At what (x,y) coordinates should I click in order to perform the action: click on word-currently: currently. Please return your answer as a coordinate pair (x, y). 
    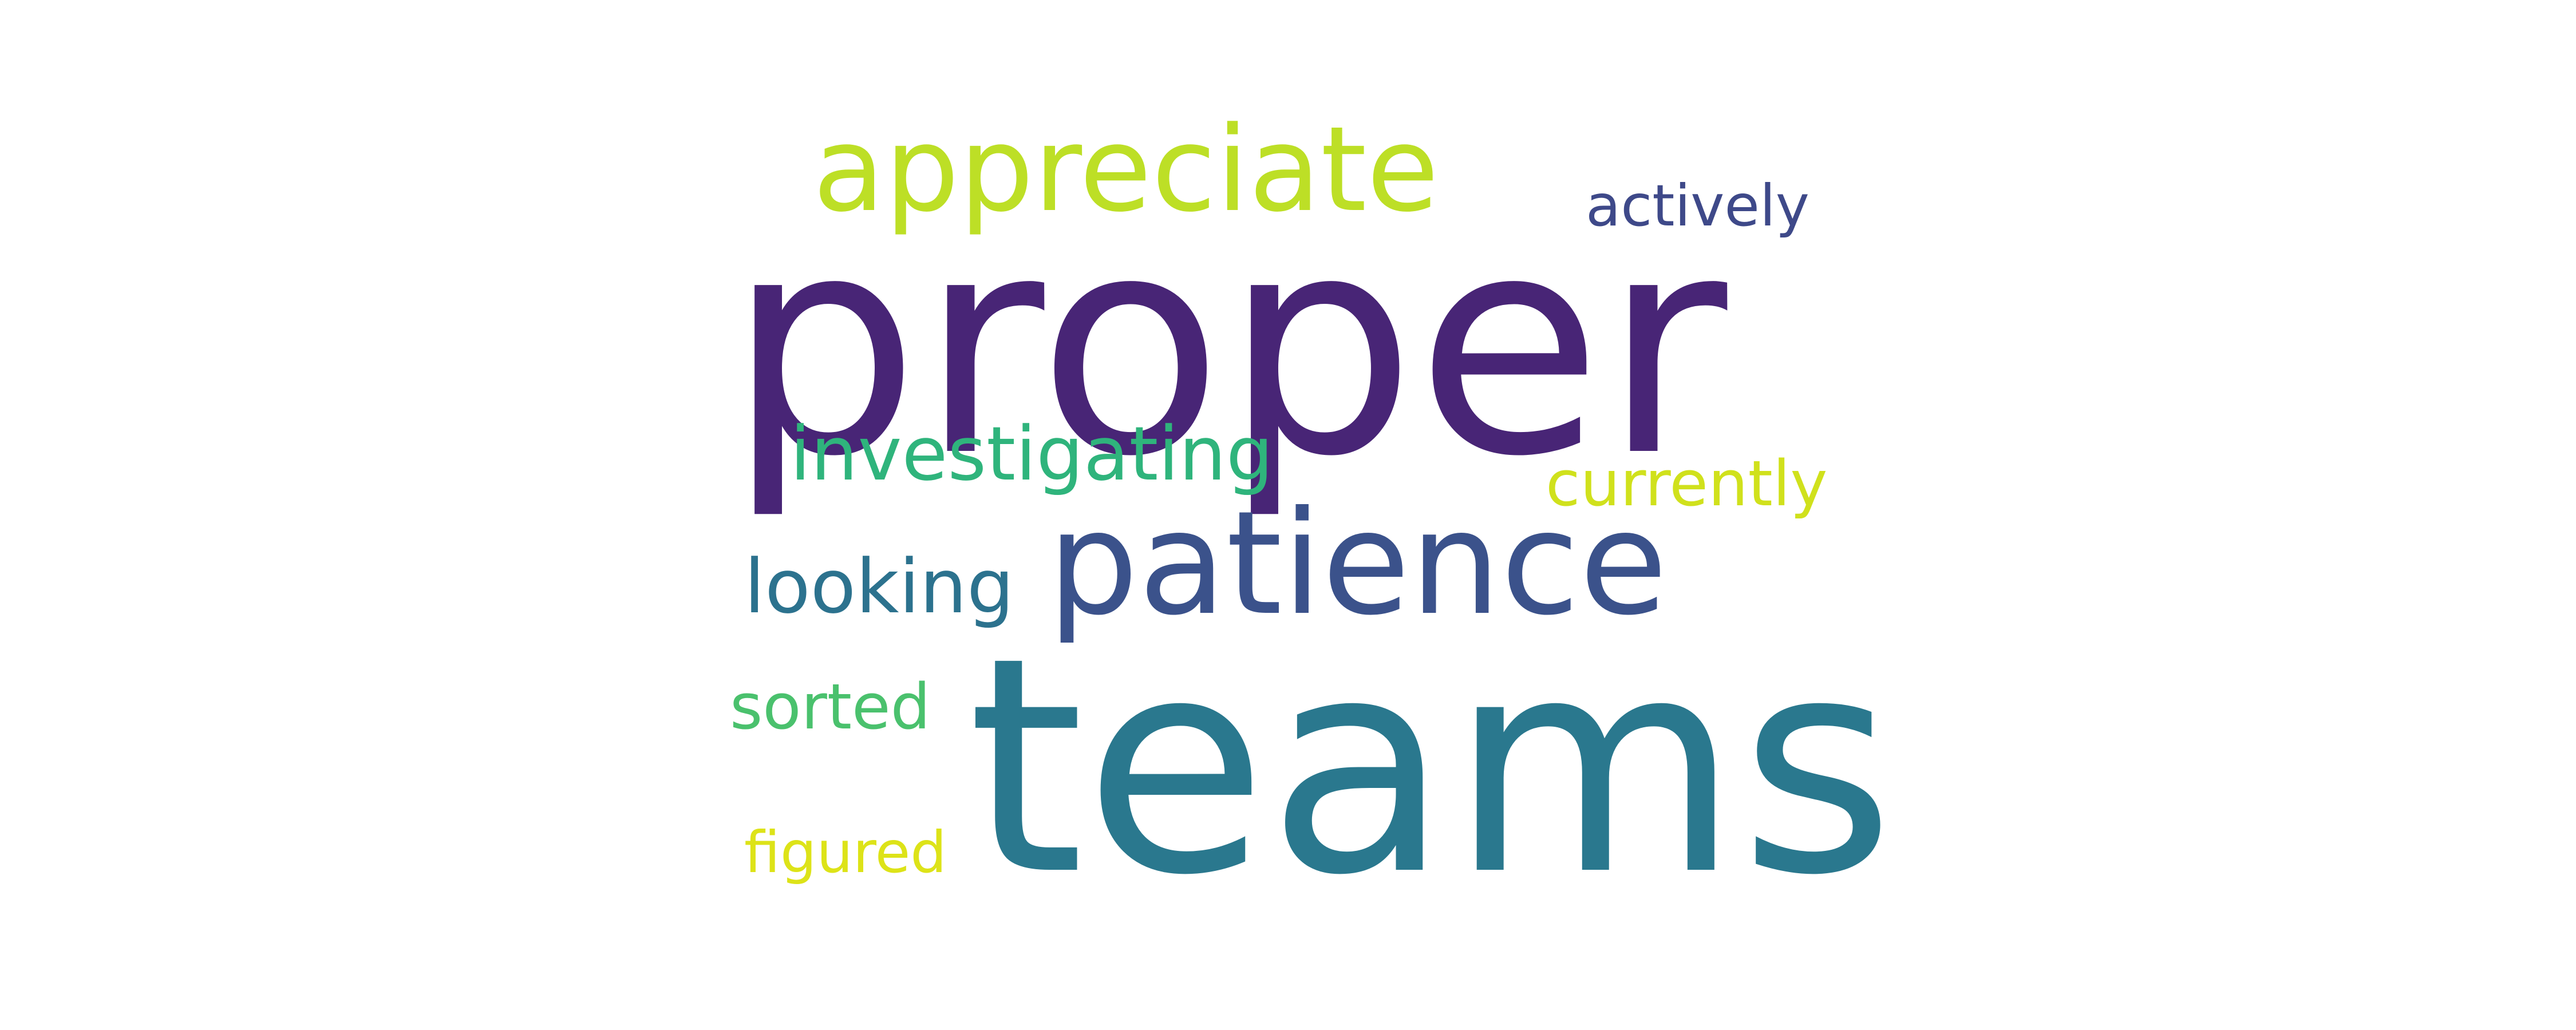
    Looking at the image, I should click on (1687, 483).